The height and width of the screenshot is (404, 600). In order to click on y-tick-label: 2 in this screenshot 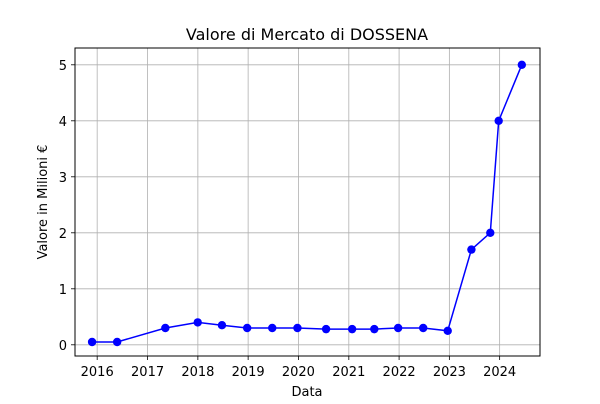, I will do `click(63, 234)`.